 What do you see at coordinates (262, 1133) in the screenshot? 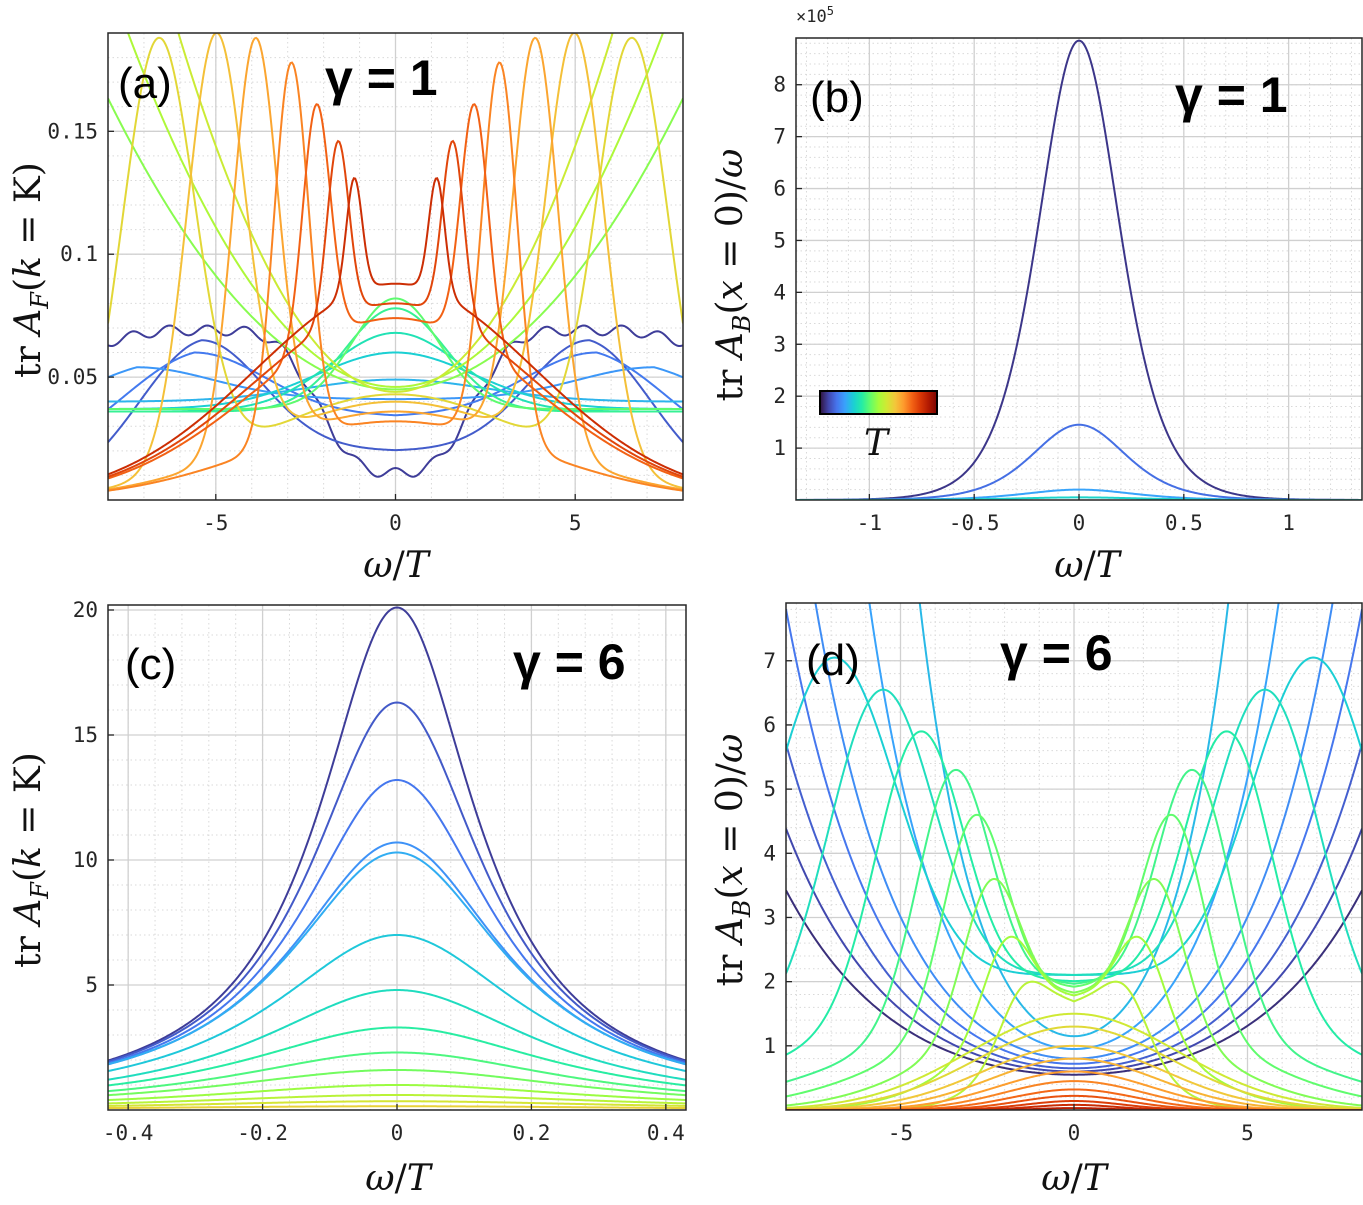
I see `x-tick-label: -0.2` at bounding box center [262, 1133].